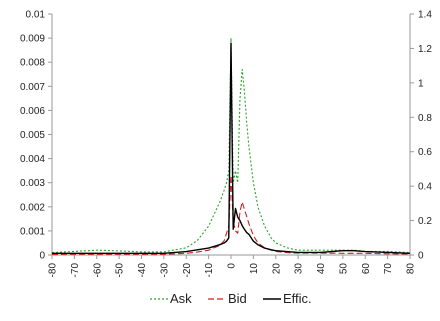  What do you see at coordinates (32, 111) in the screenshot?
I see `left-tick-label: 0.006` at bounding box center [32, 111].